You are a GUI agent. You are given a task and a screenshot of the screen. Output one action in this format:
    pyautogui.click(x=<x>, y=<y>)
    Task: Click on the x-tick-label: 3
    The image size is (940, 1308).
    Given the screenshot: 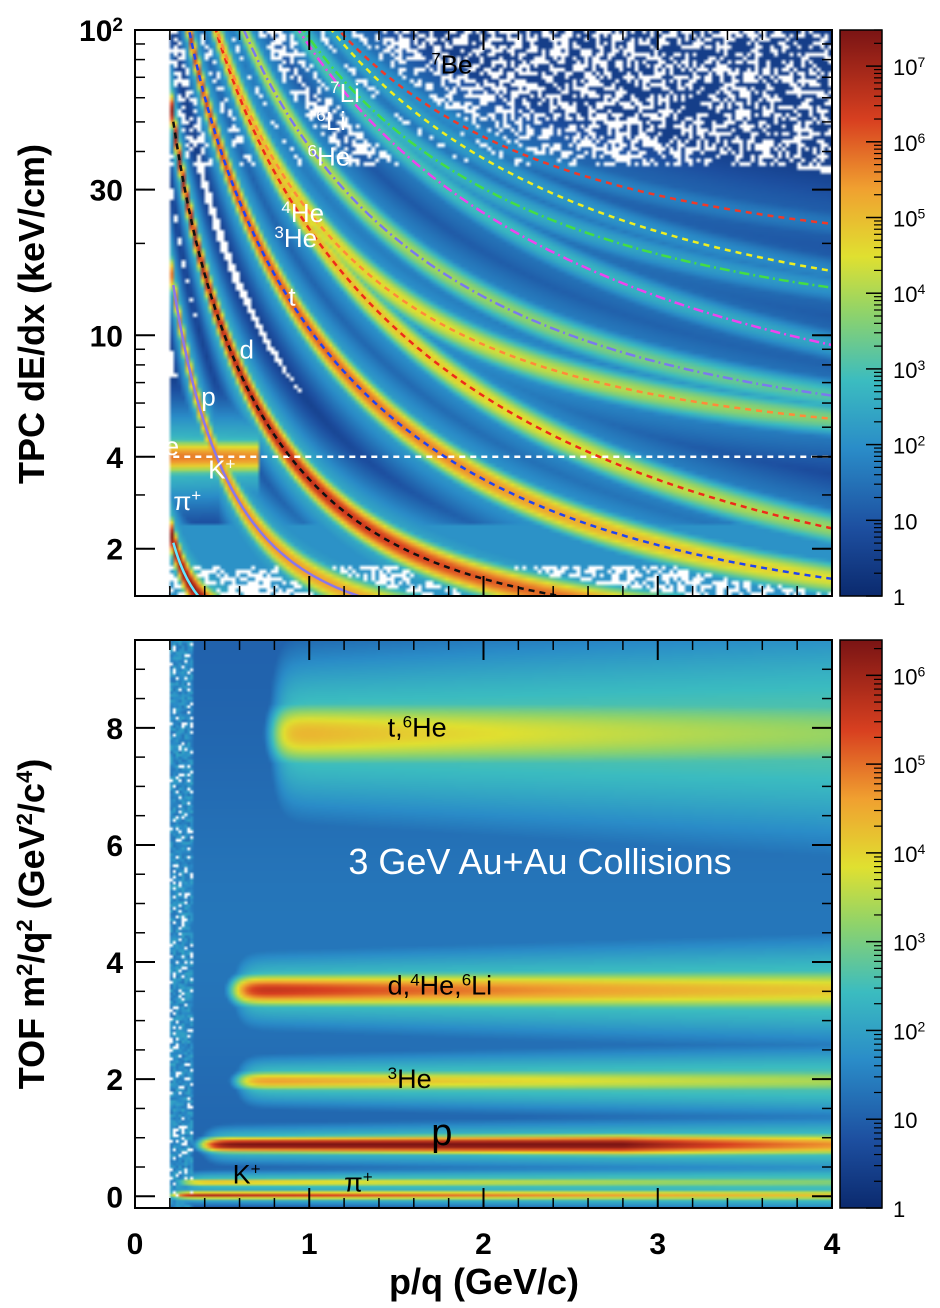 What is the action you would take?
    pyautogui.click(x=657, y=1244)
    